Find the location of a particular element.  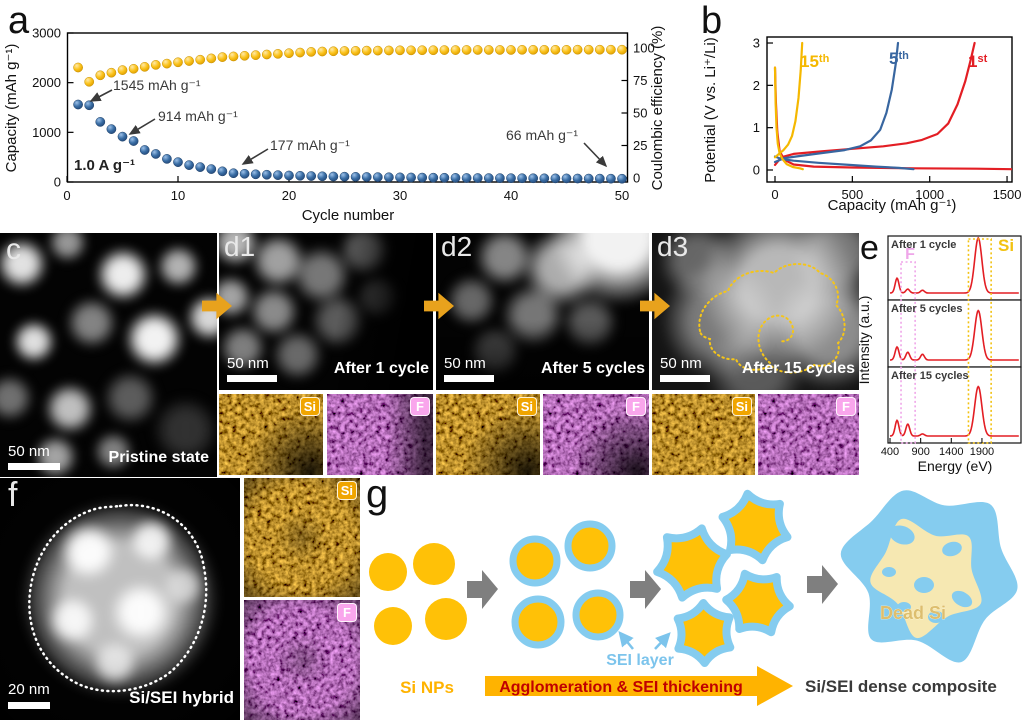

svg-text: 1500 is located at coordinates (1007, 194).